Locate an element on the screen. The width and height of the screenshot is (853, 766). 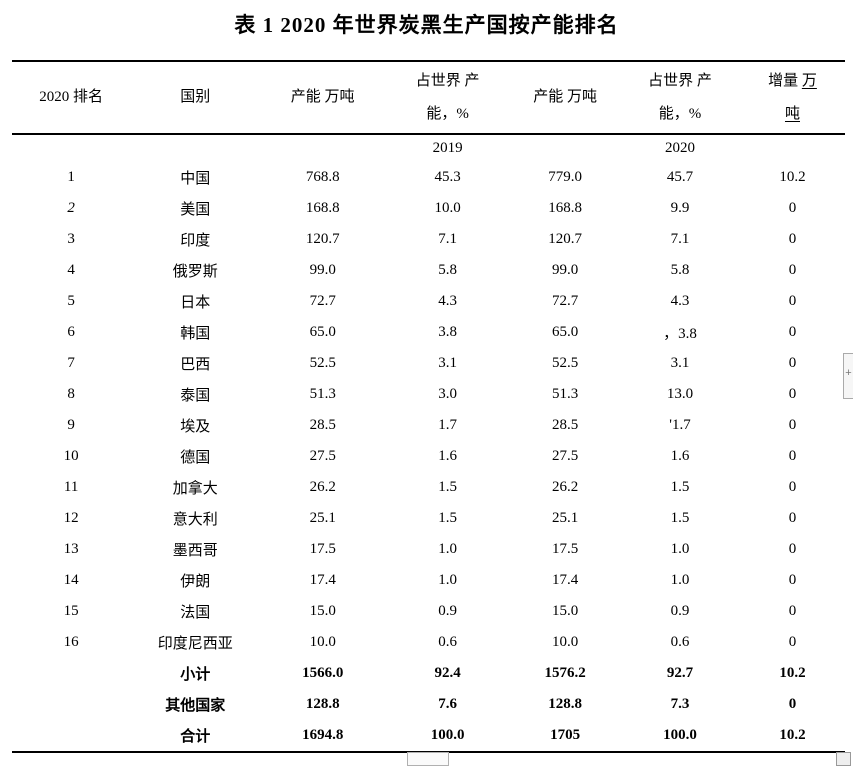
cell-pct_2020: 1.5 is located at coordinates (680, 487).